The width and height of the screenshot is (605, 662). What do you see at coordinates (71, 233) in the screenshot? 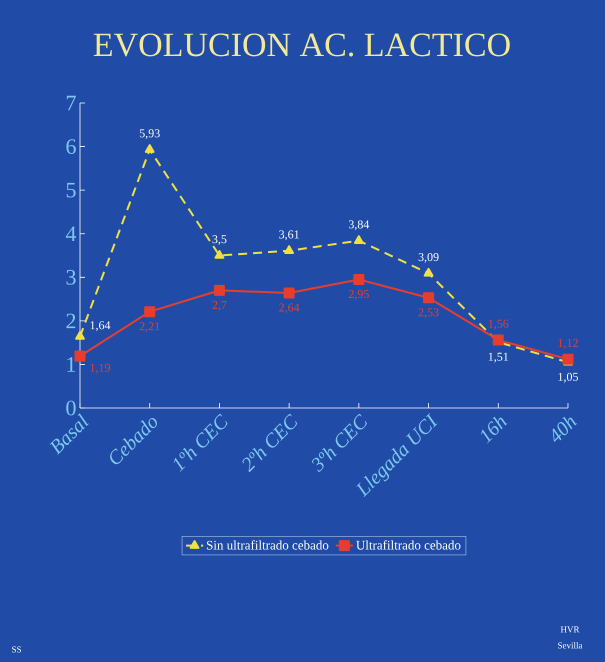
I see `y-tick-label: 4` at bounding box center [71, 233].